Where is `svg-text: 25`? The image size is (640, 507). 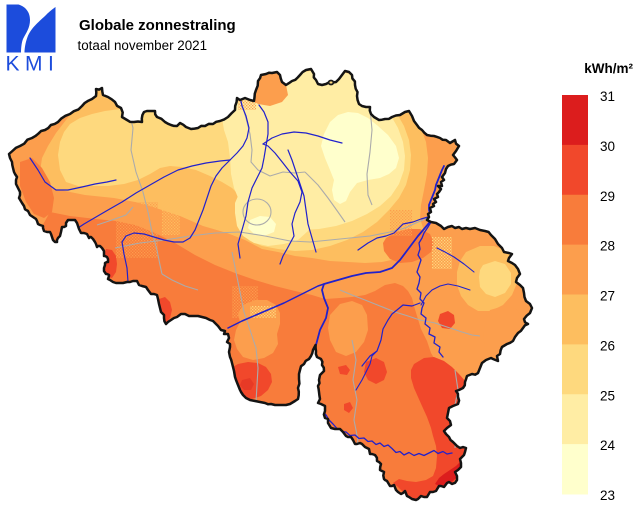 svg-text: 25 is located at coordinates (607, 395).